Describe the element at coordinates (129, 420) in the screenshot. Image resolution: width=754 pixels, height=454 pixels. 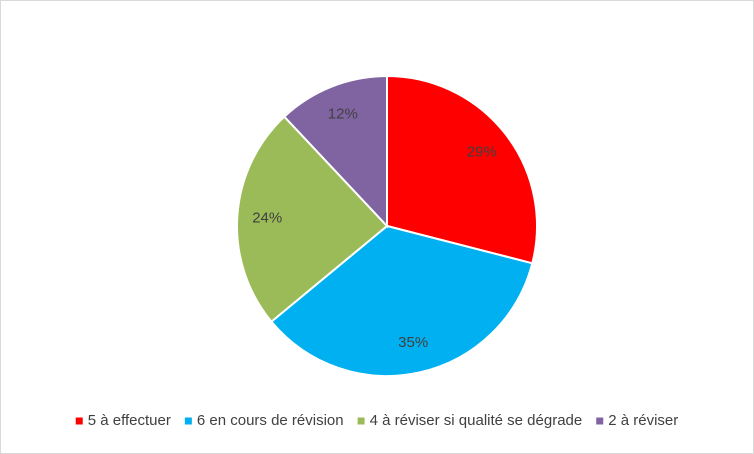
I see `legend-label: 5 à effectuer` at that location.